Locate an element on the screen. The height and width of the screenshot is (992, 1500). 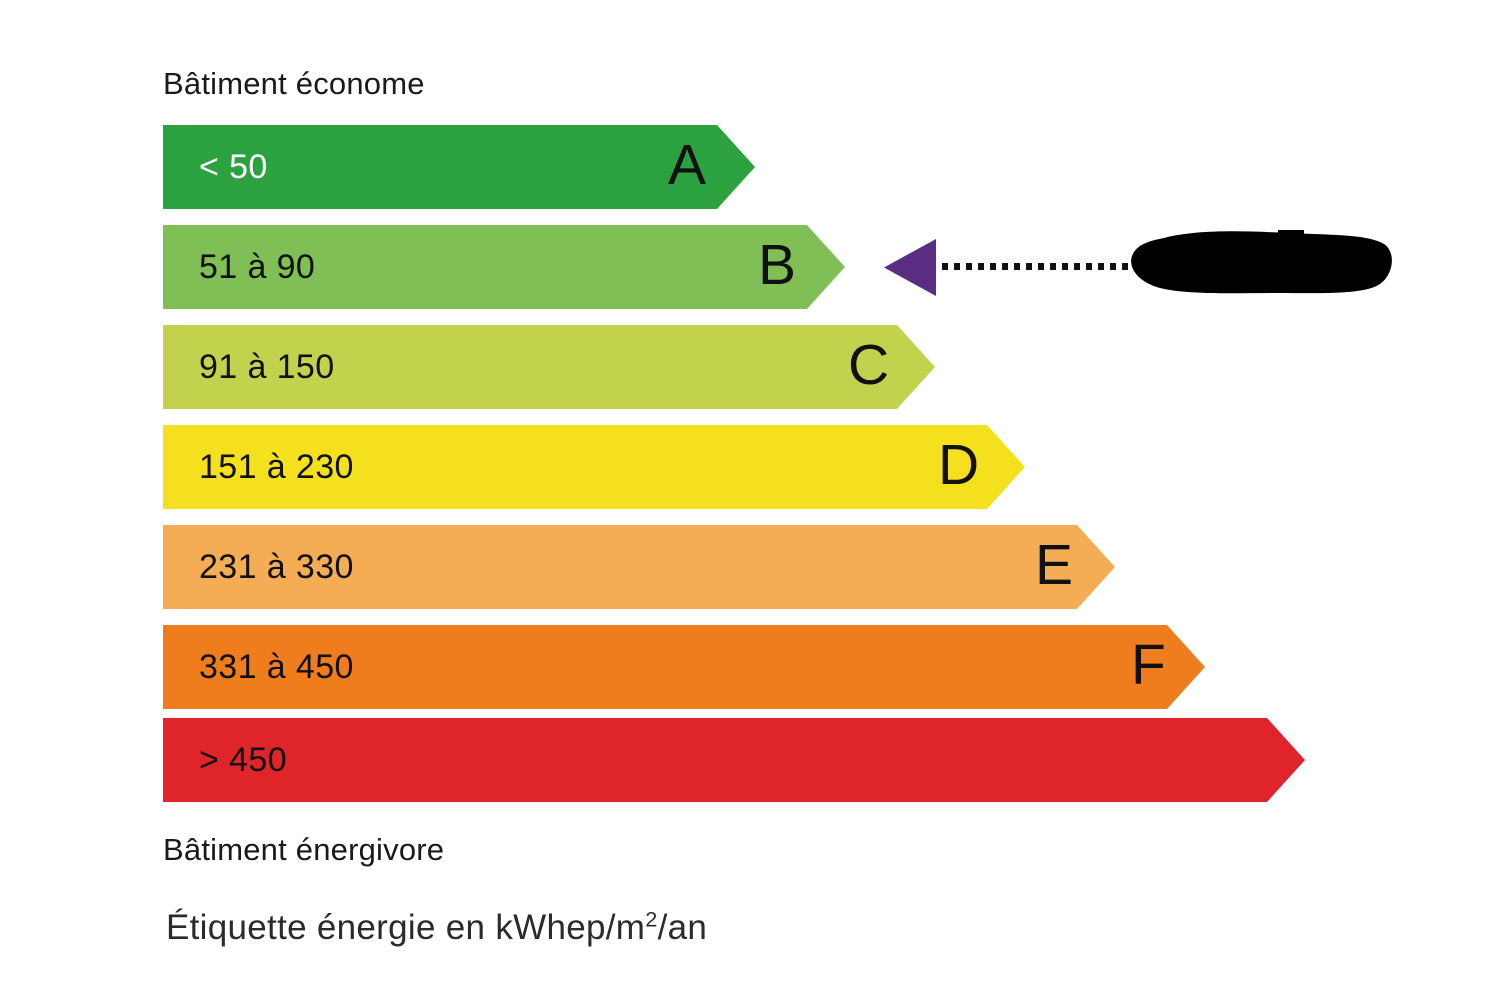
black-scribble-redaction-icon is located at coordinates (1261, 262).